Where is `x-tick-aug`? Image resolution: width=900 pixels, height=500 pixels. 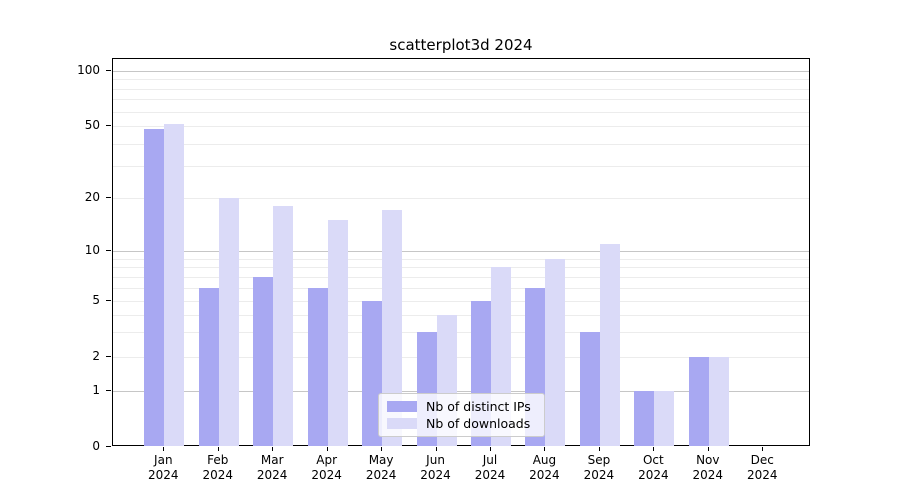
x-tick-aug is located at coordinates (545, 449).